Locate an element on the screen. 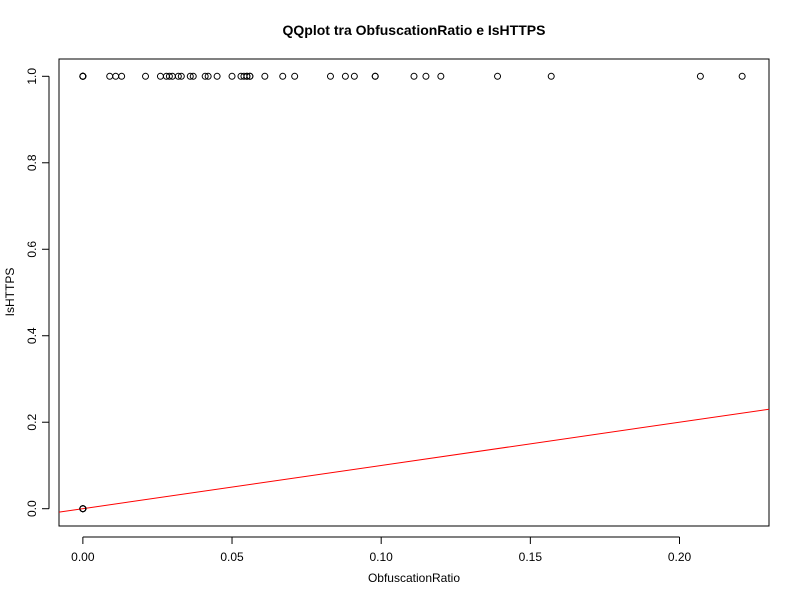  y-axis-label: IsHTTPS is located at coordinates (10, 292).